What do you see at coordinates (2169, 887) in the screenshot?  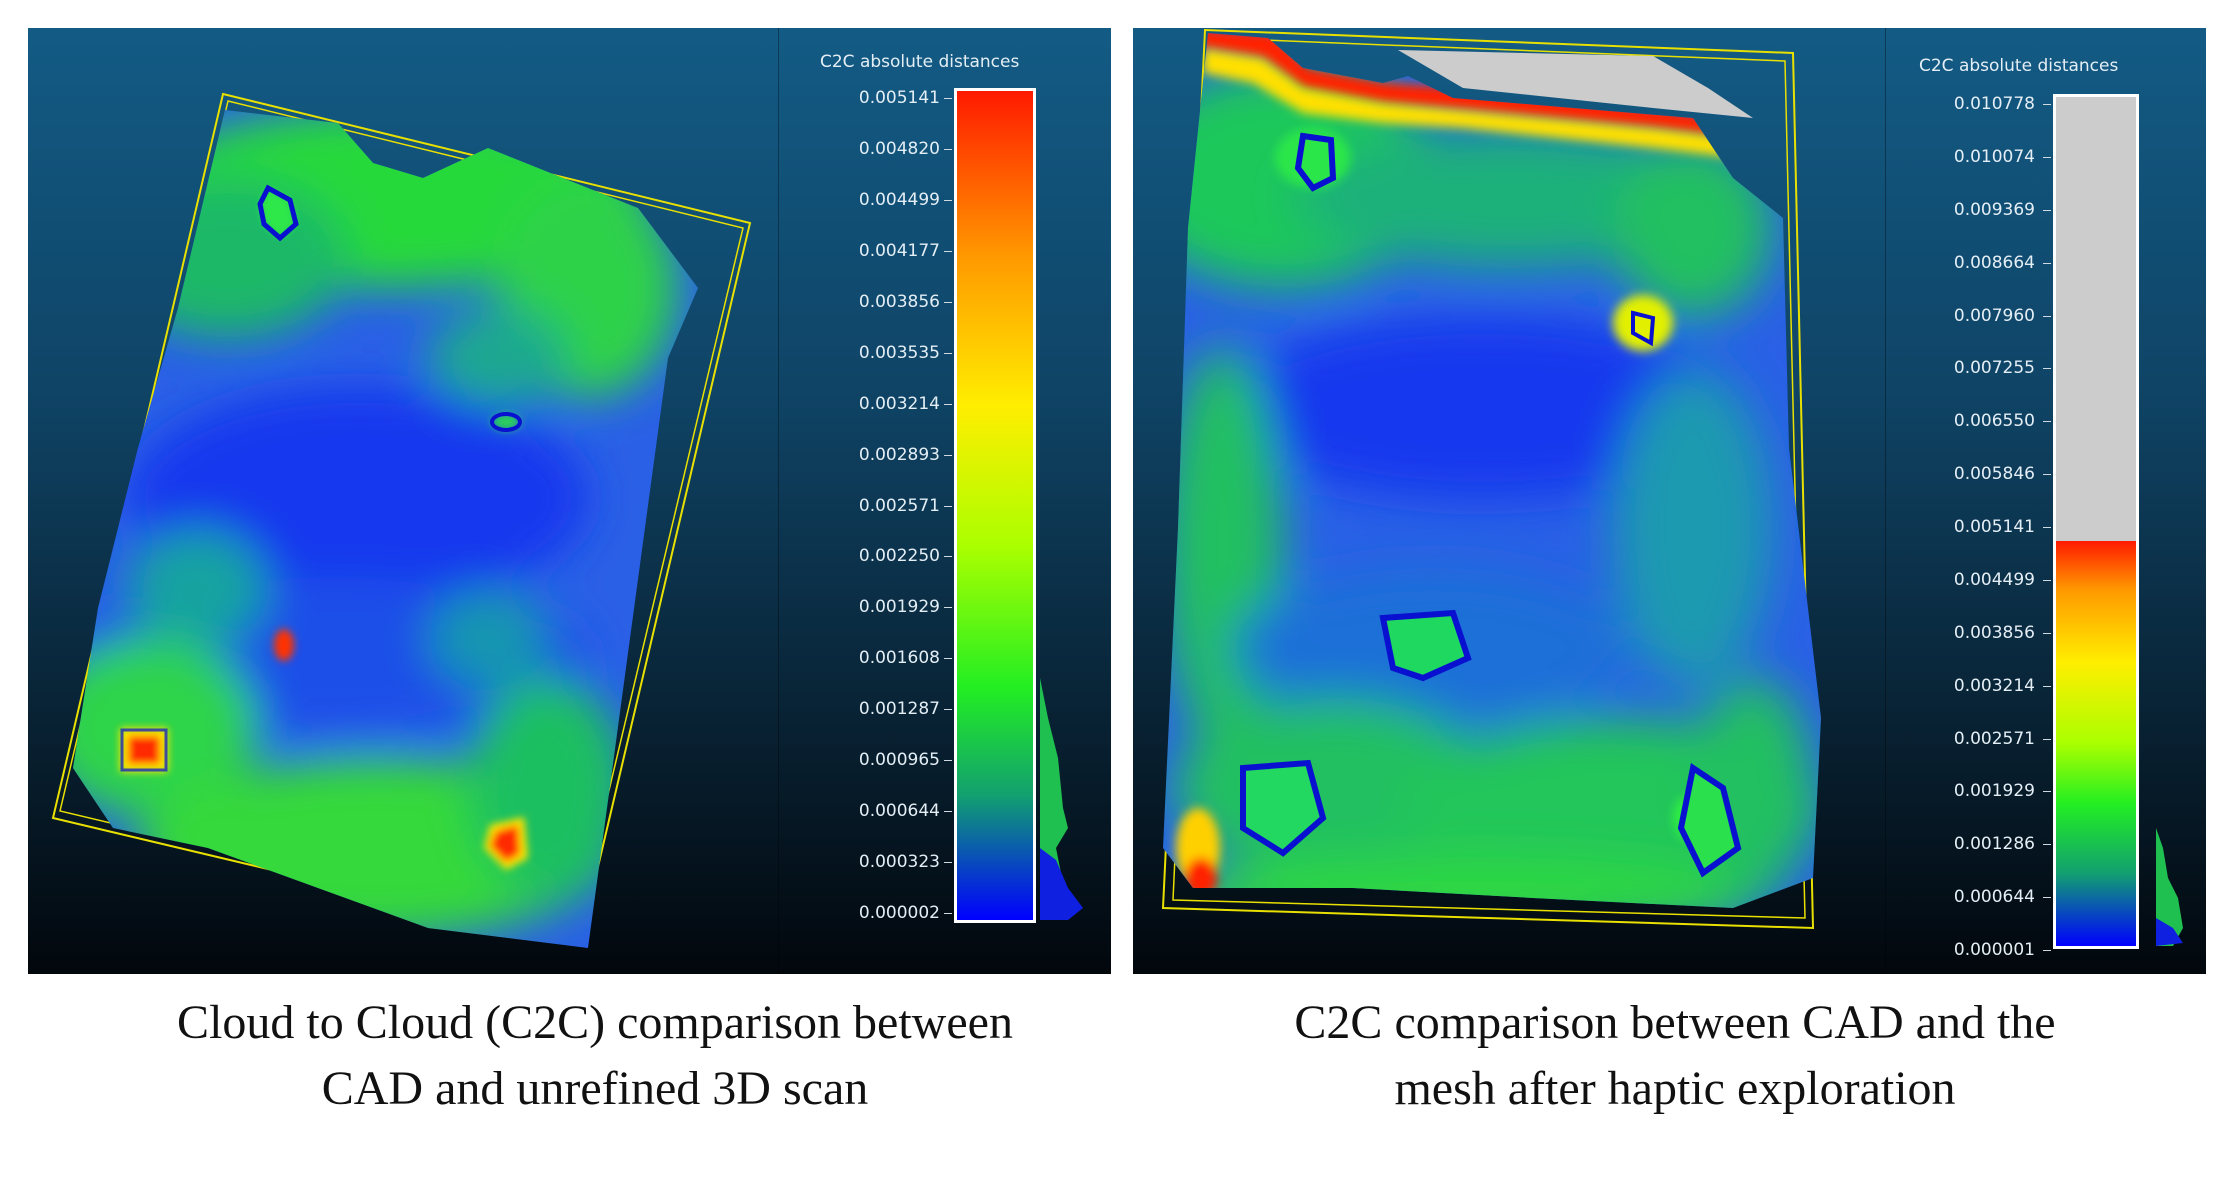 I see `distance-histogram` at bounding box center [2169, 887].